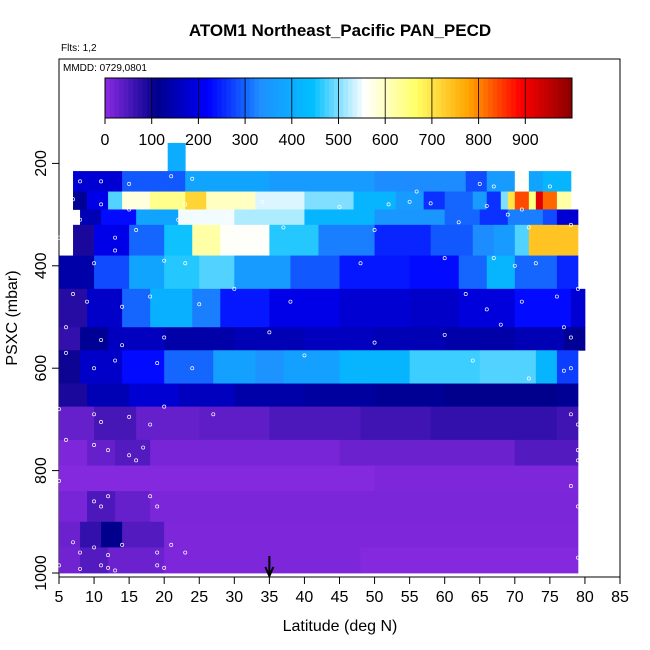 This screenshot has height=650, width=650. What do you see at coordinates (245, 140) in the screenshot?
I see `colorbar-tick-label: 300` at bounding box center [245, 140].